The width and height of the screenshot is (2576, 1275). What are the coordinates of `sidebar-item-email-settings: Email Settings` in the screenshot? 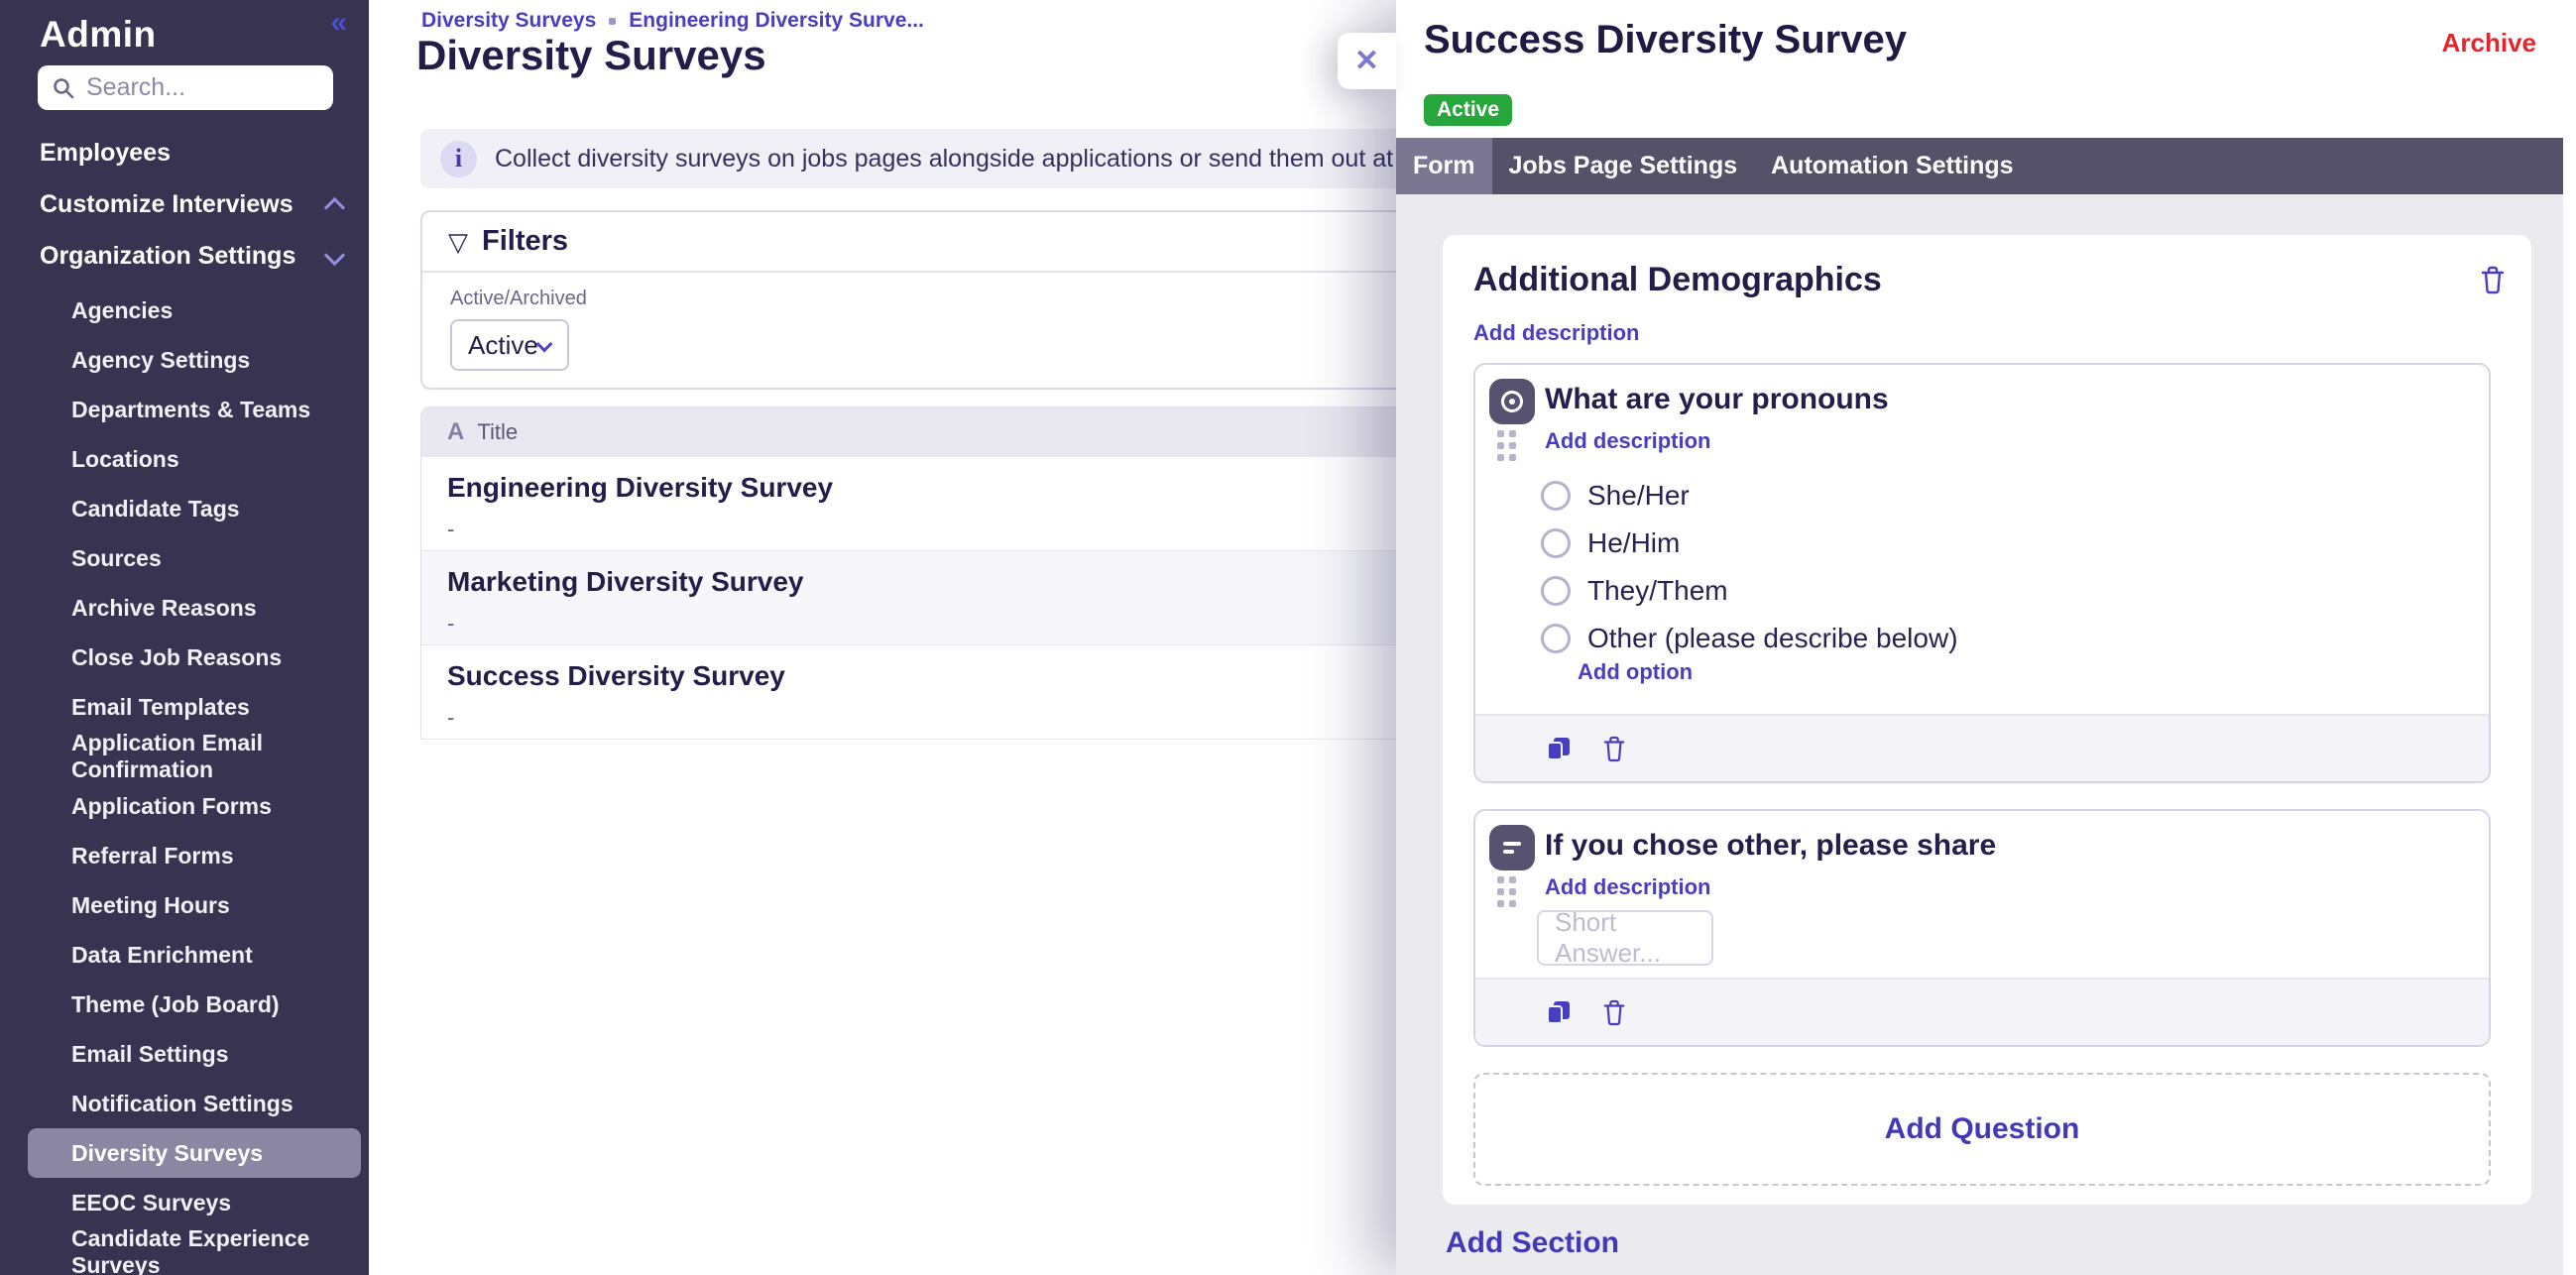 It's located at (150, 1053).